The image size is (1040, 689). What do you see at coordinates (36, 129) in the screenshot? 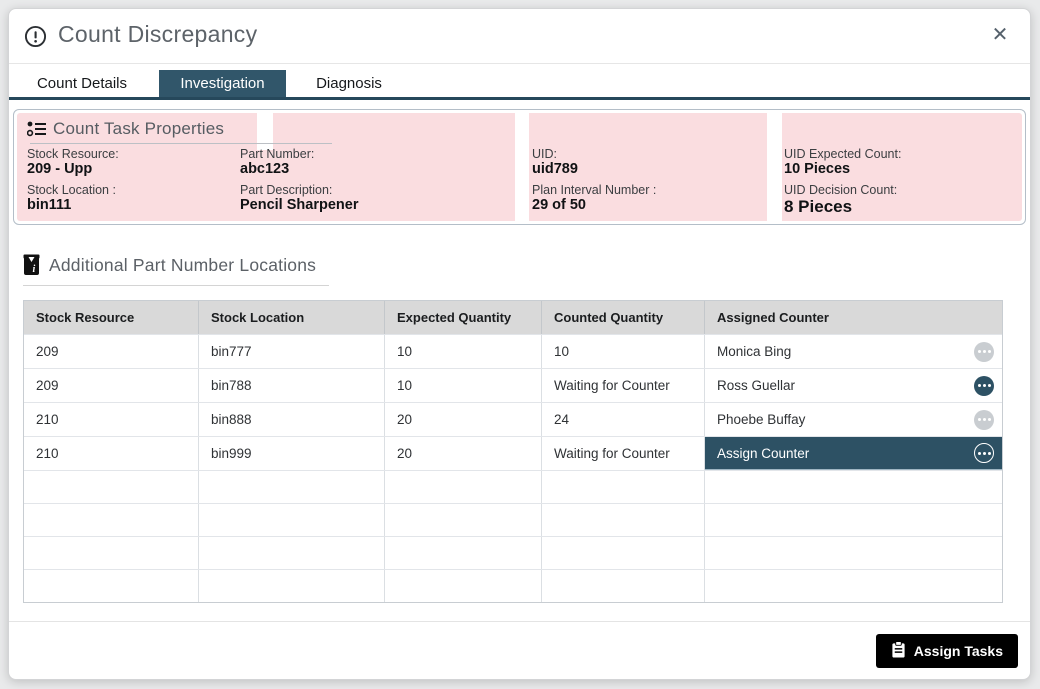
I see `list-details-icon` at bounding box center [36, 129].